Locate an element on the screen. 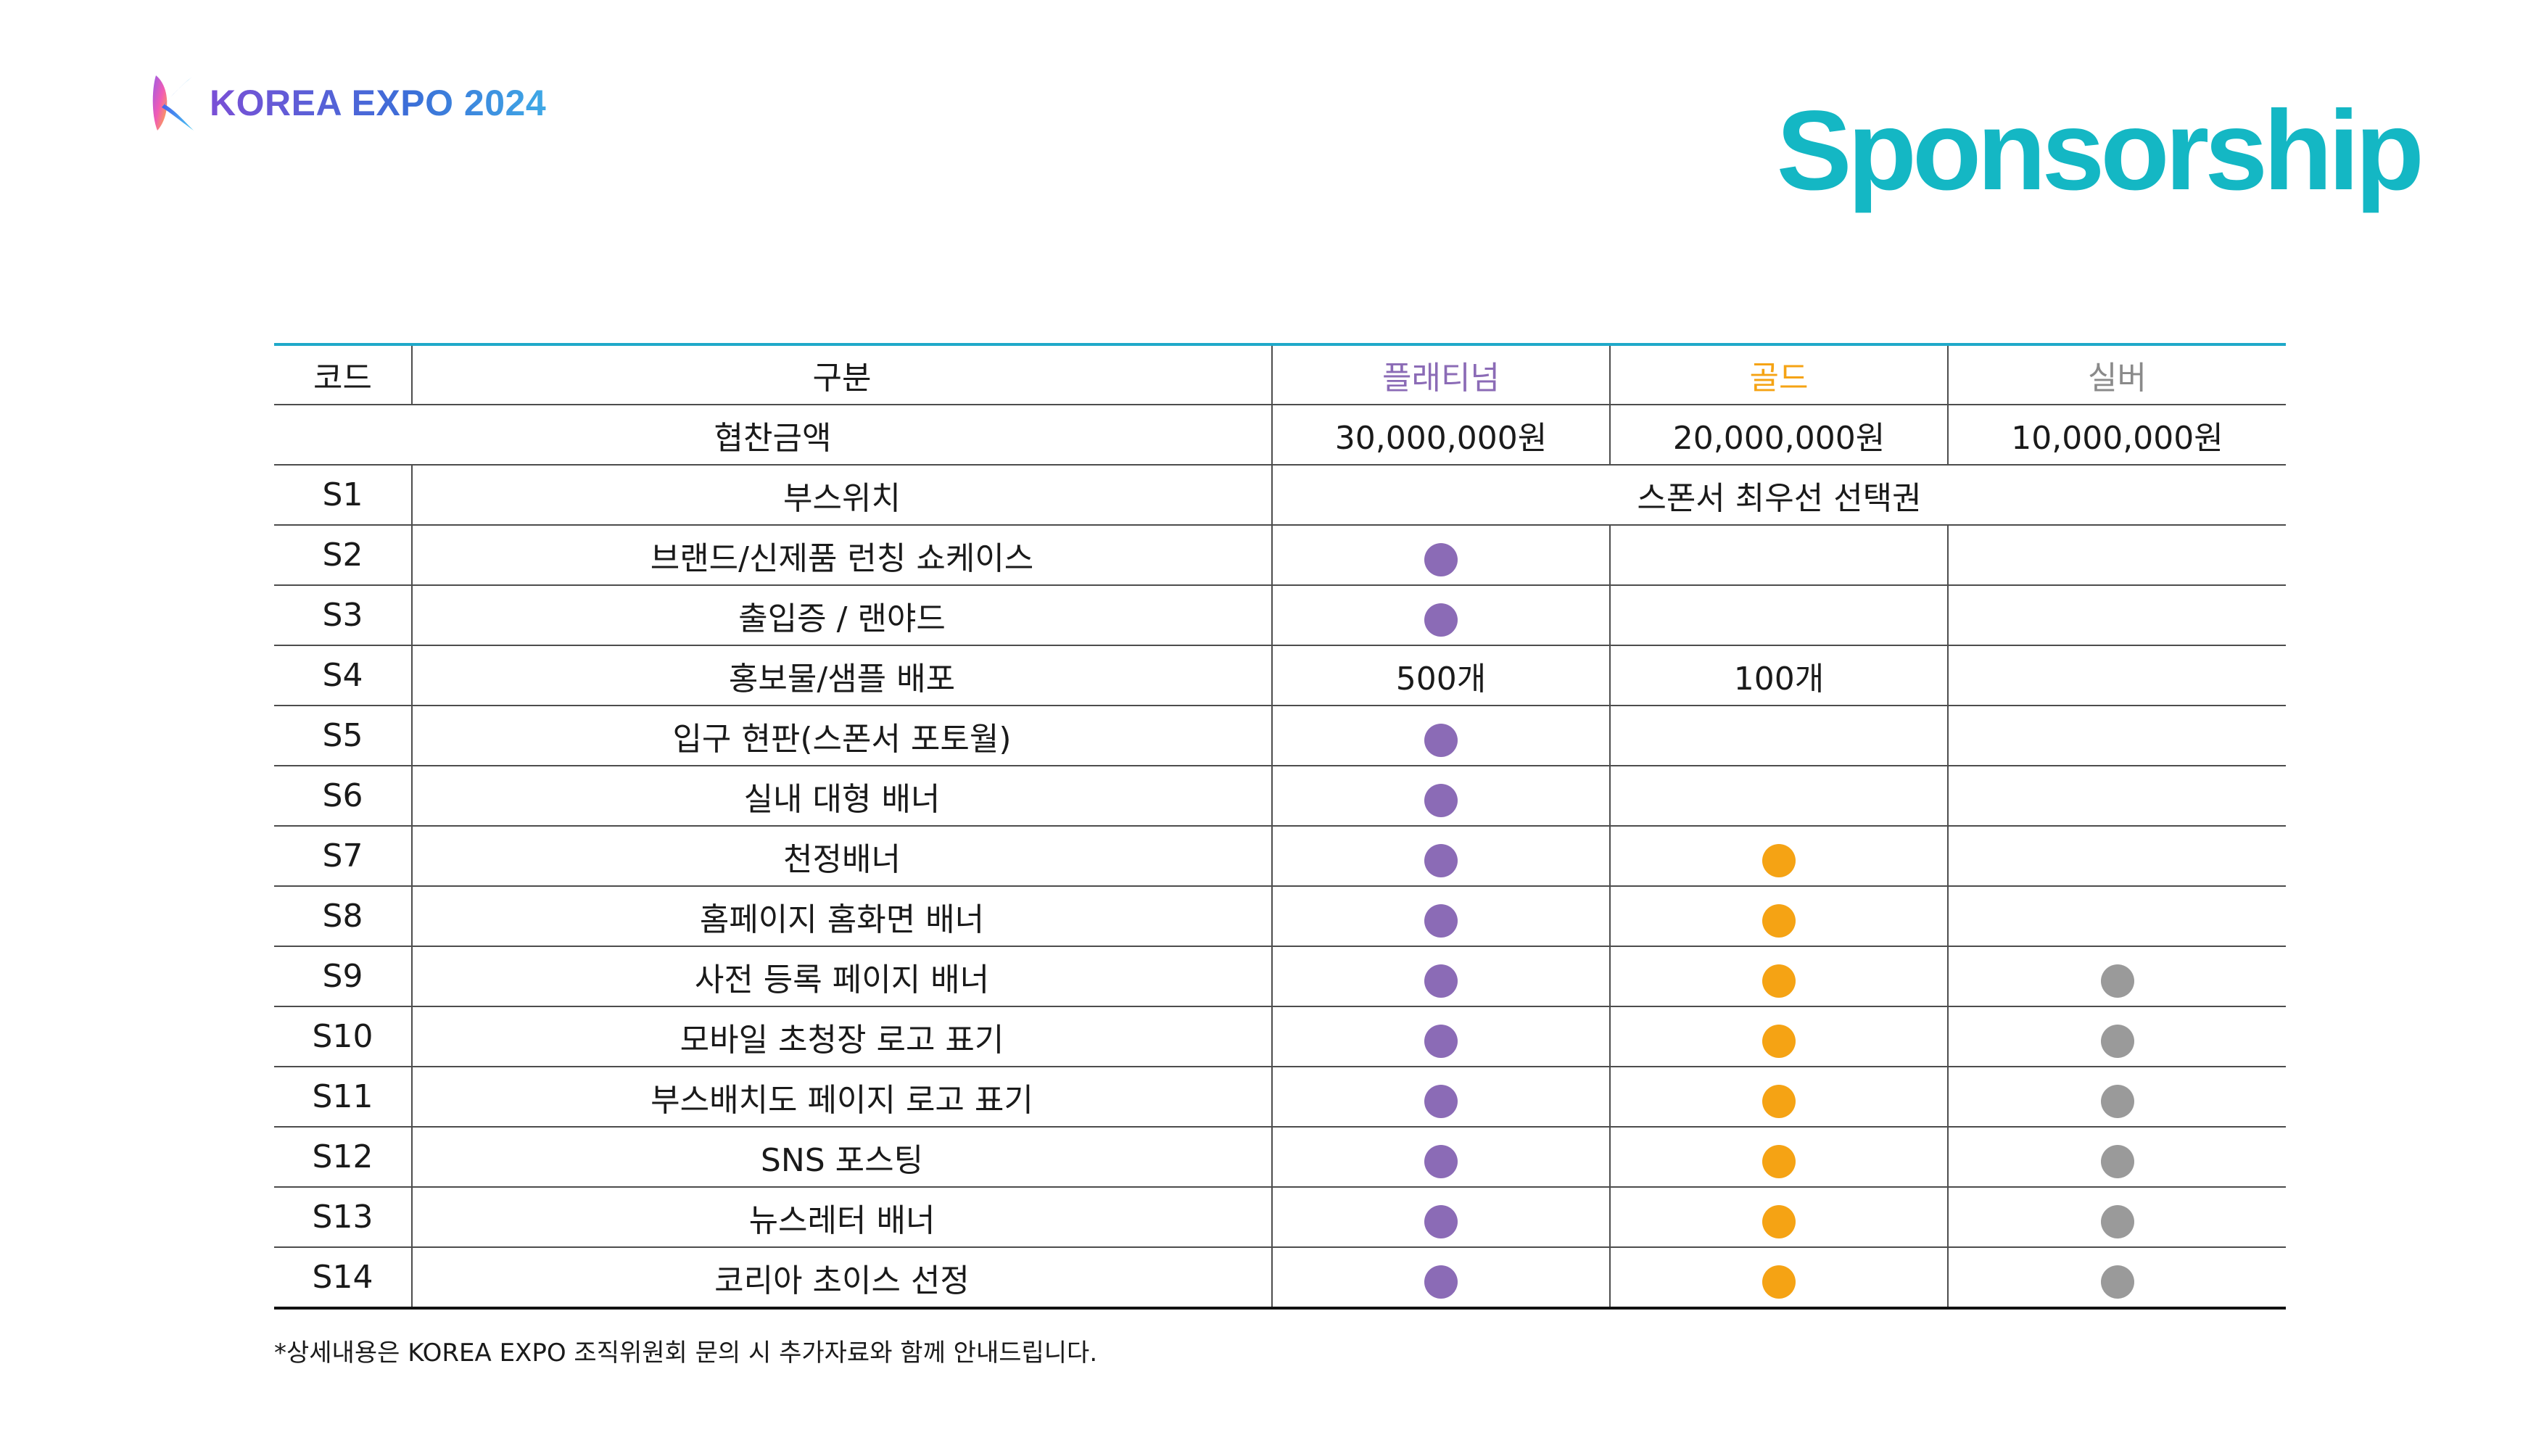 The width and height of the screenshot is (2544, 1456). table-row: S6 실내 대형 배너 is located at coordinates (1280, 796).